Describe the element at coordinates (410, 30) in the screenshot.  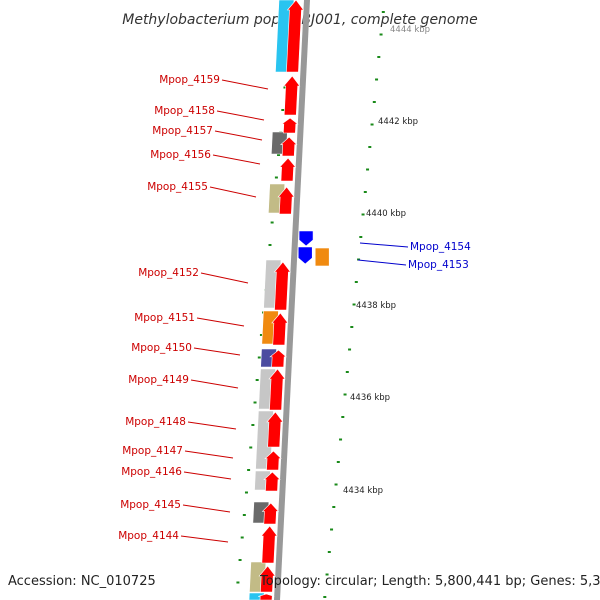
I see `scale-label: 4444 kbp` at that location.